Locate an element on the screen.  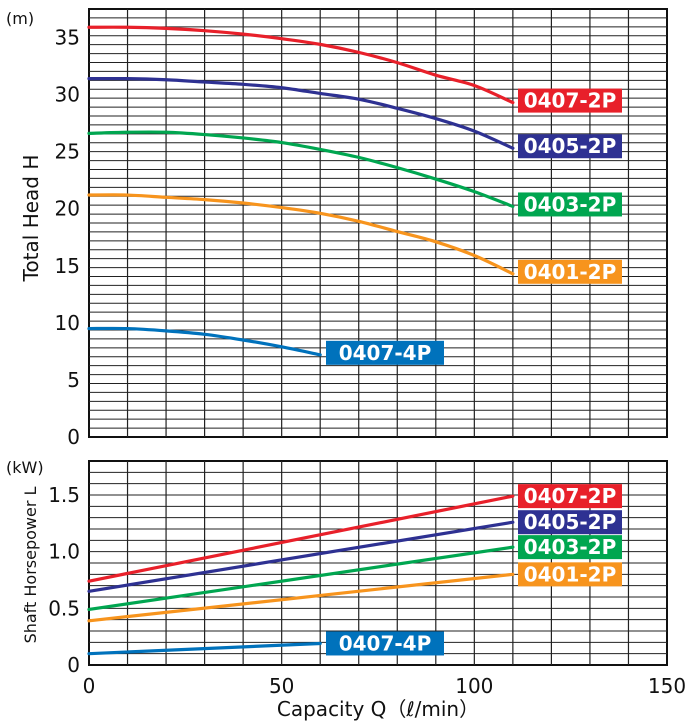
head-y-axis-title: Total Head H is located at coordinates (31, 219).